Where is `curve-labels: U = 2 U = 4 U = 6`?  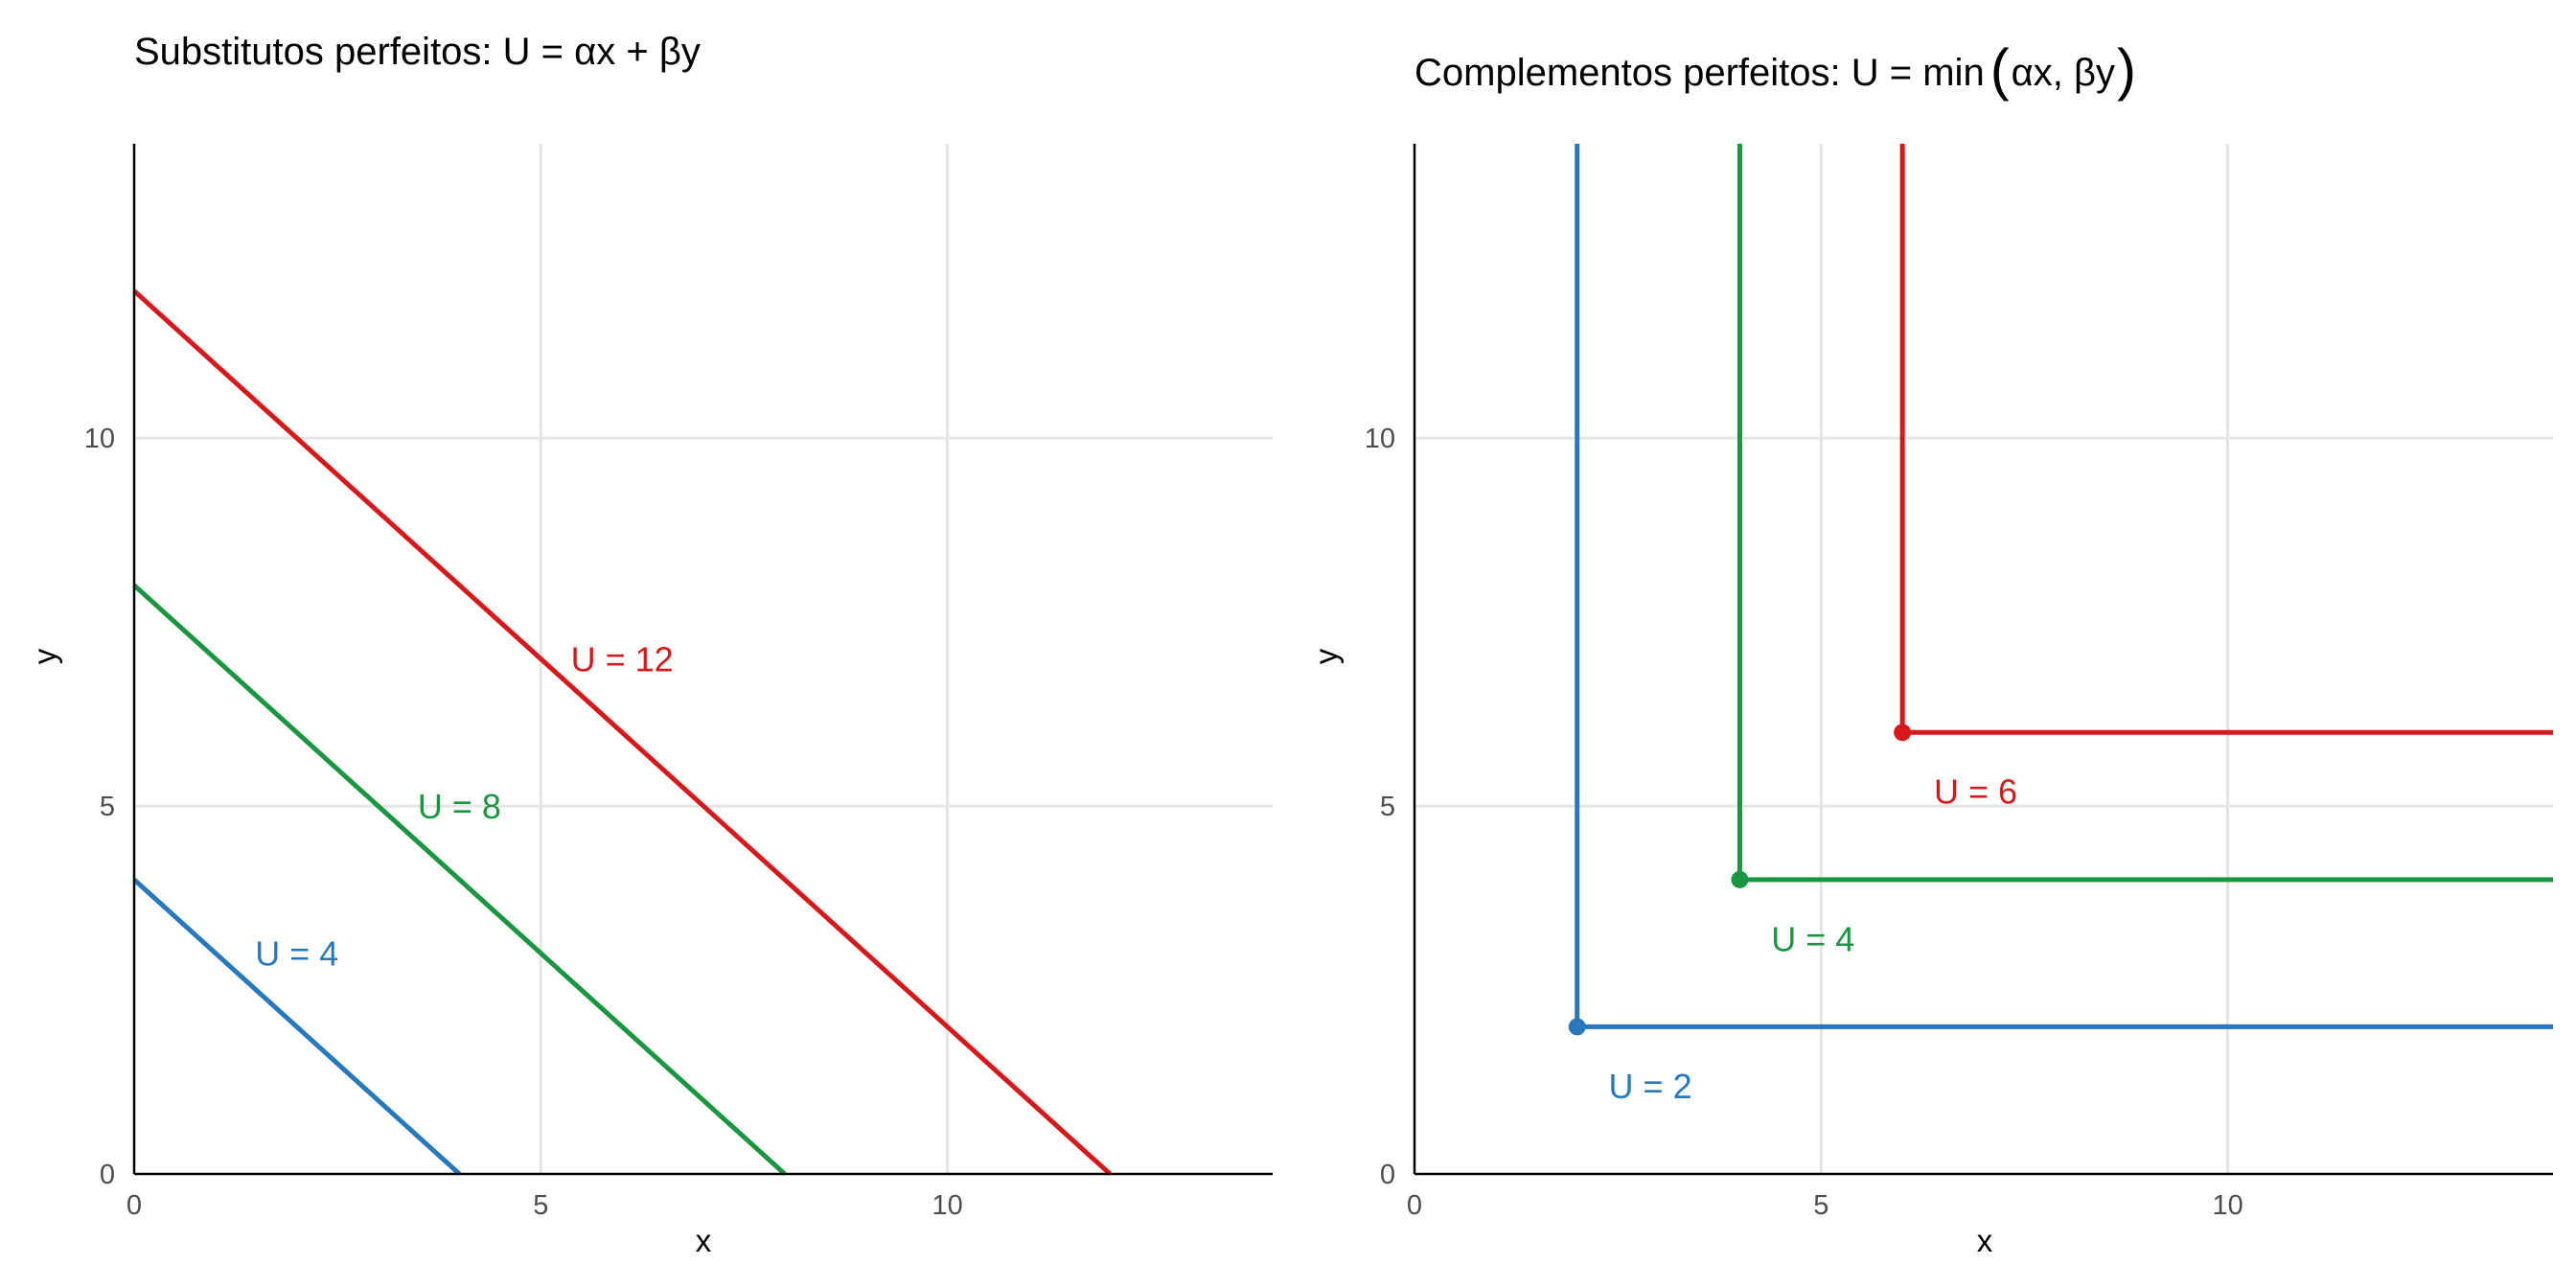
curve-labels: U = 2 U = 4 U = 6 is located at coordinates (1813, 939).